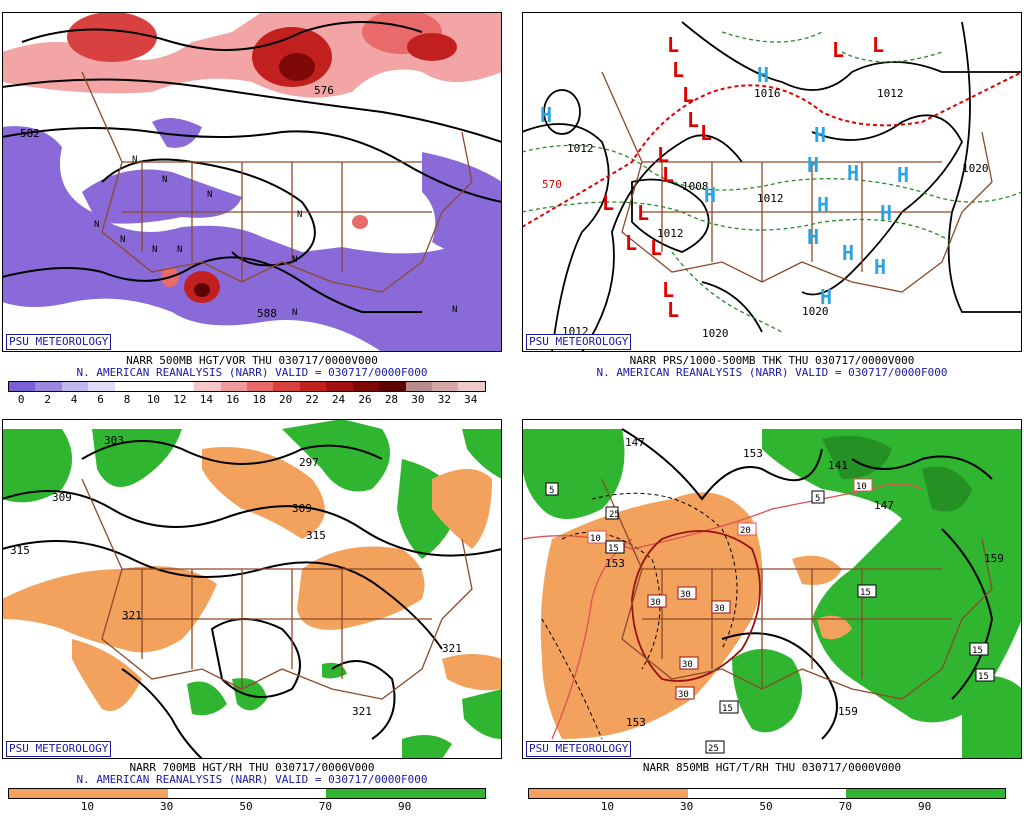  I want to click on height-label: 159, so click(994, 558).